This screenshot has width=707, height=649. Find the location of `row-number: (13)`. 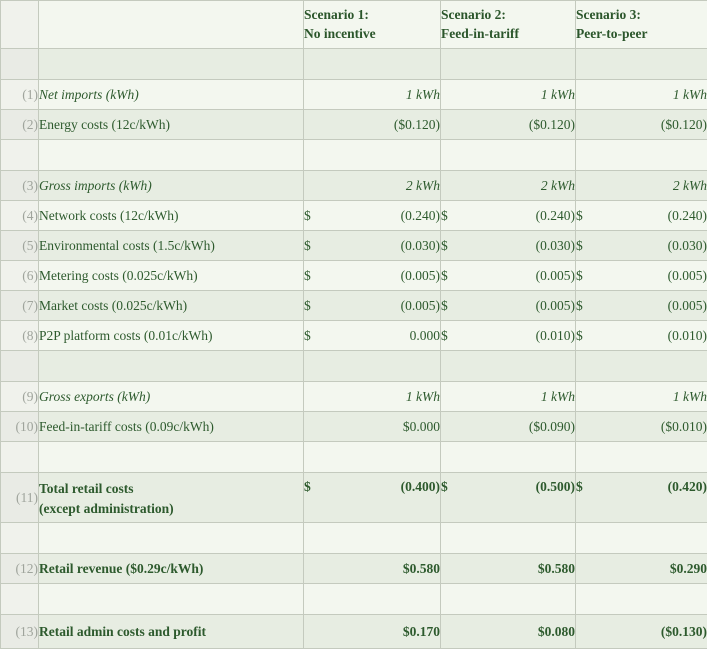

row-number: (13) is located at coordinates (20, 632).